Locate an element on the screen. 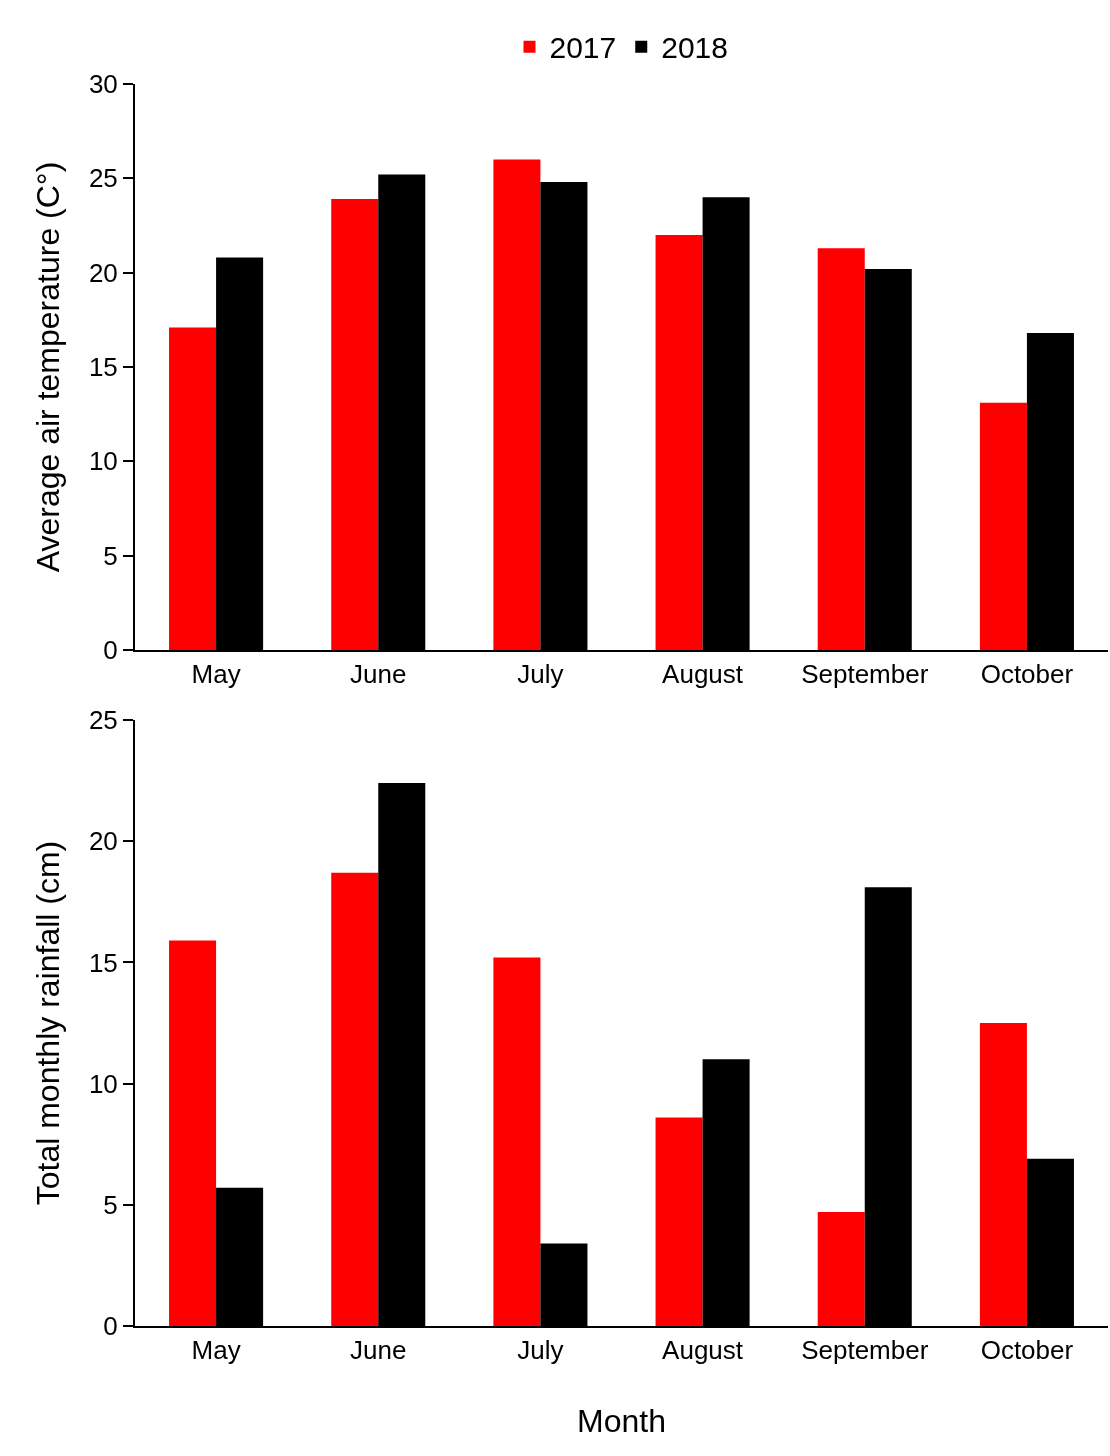 The height and width of the screenshot is (1456, 1110). legend-label: 2017 is located at coordinates (583, 48).